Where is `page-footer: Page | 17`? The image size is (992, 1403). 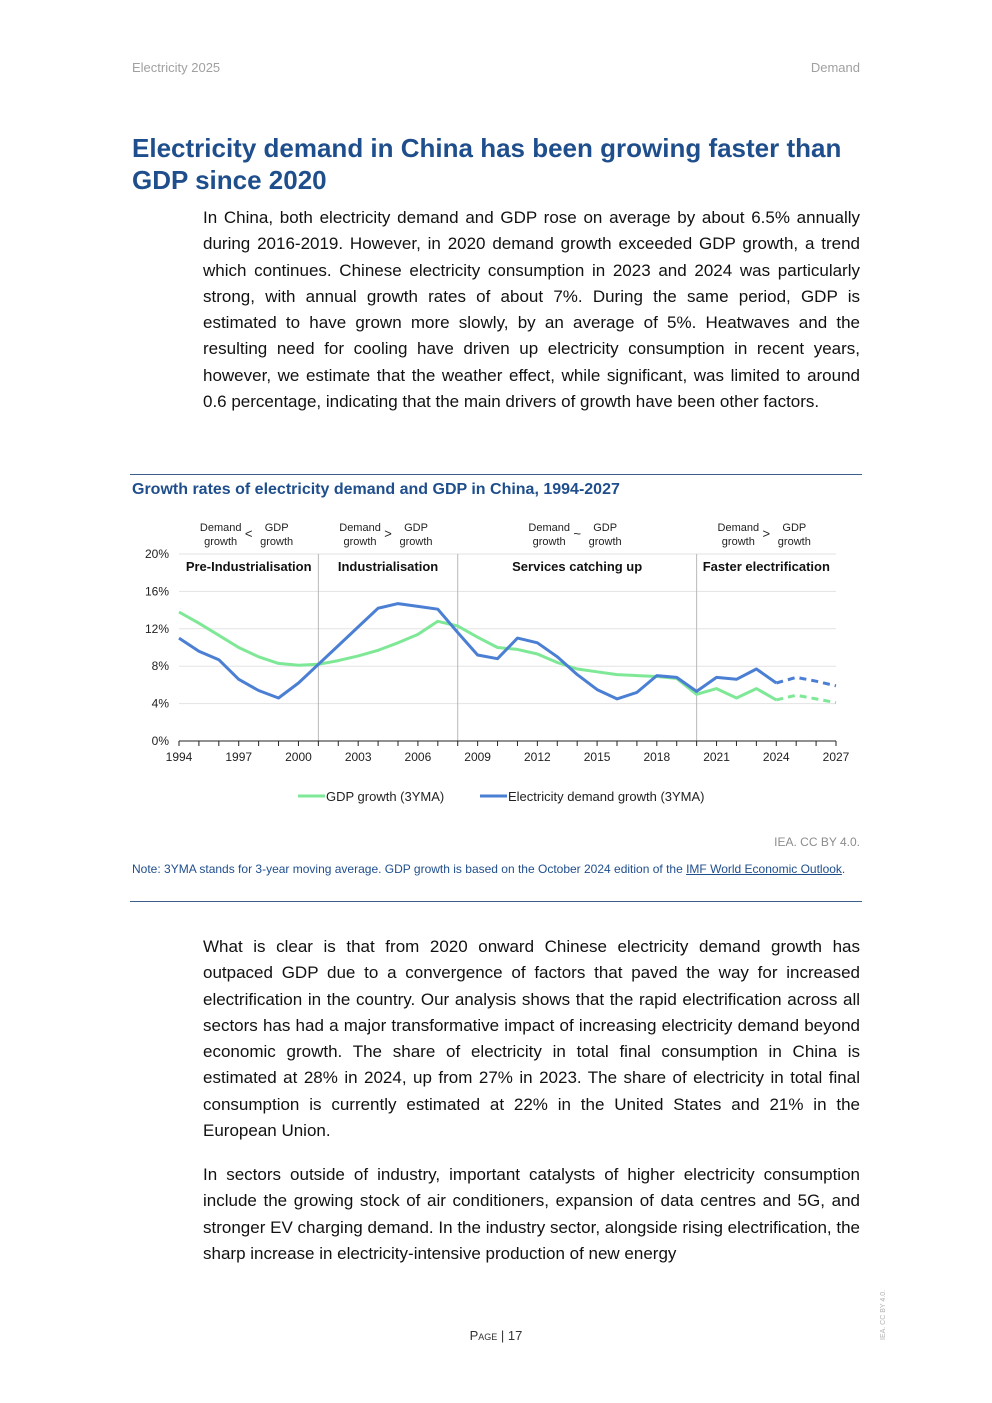 page-footer: Page | 17 is located at coordinates (496, 1335).